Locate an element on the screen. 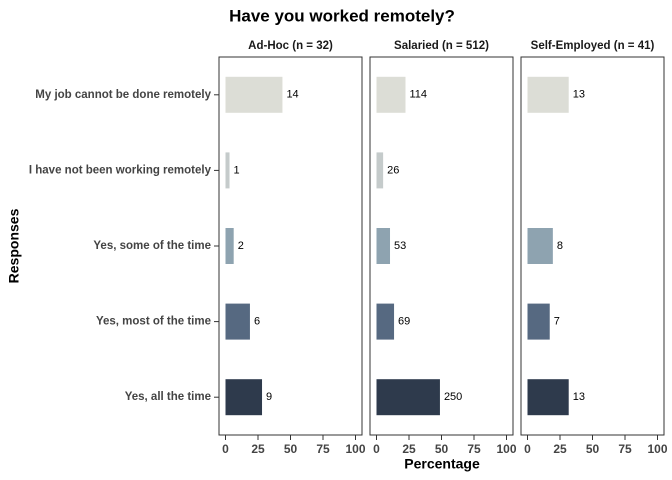 This screenshot has width=672, height=480. value-label: 114 is located at coordinates (418, 95).